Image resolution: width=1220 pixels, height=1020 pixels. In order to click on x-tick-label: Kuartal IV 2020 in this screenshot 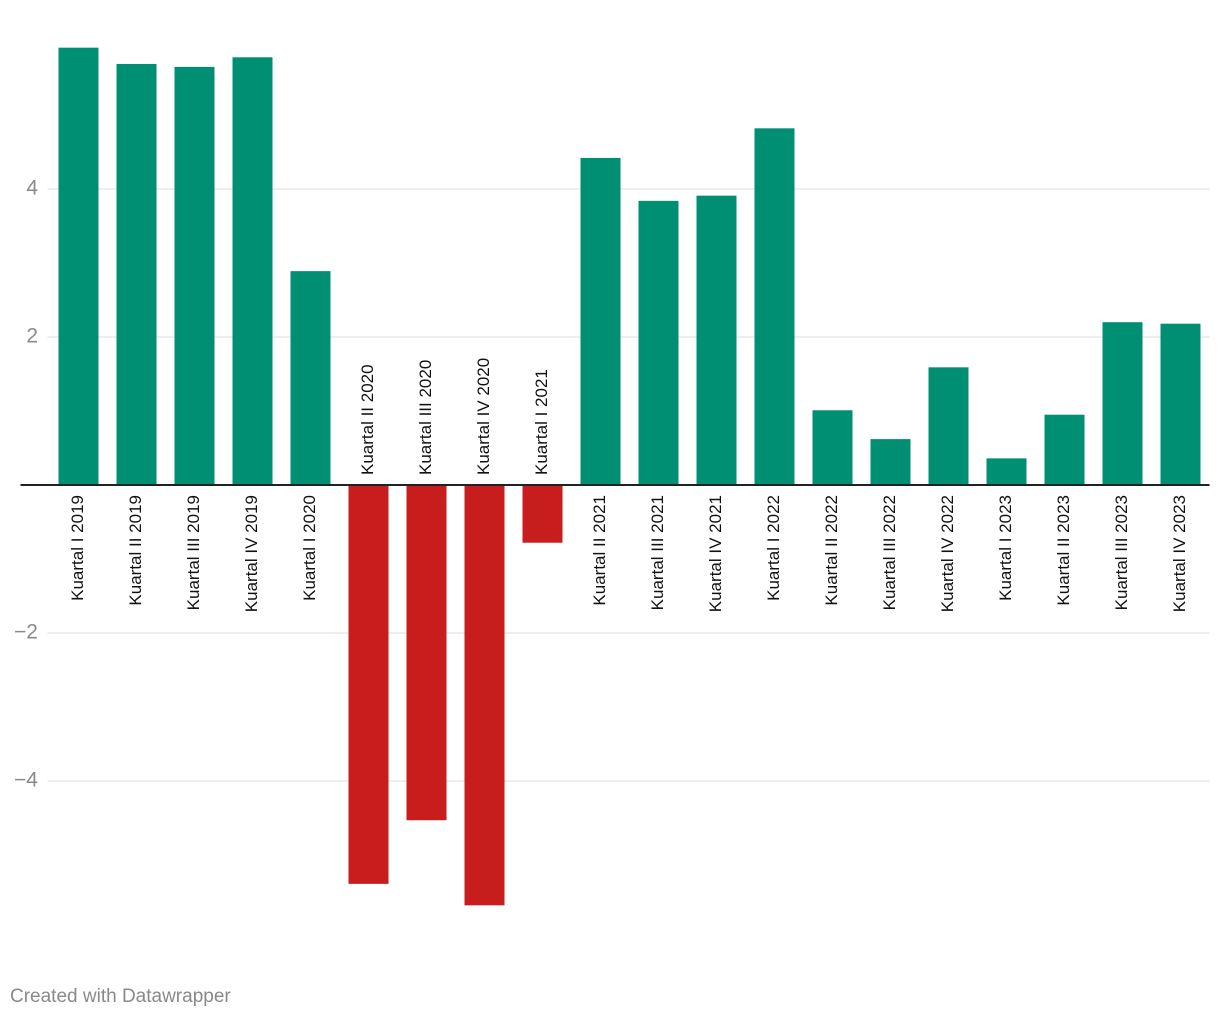, I will do `click(483, 416)`.